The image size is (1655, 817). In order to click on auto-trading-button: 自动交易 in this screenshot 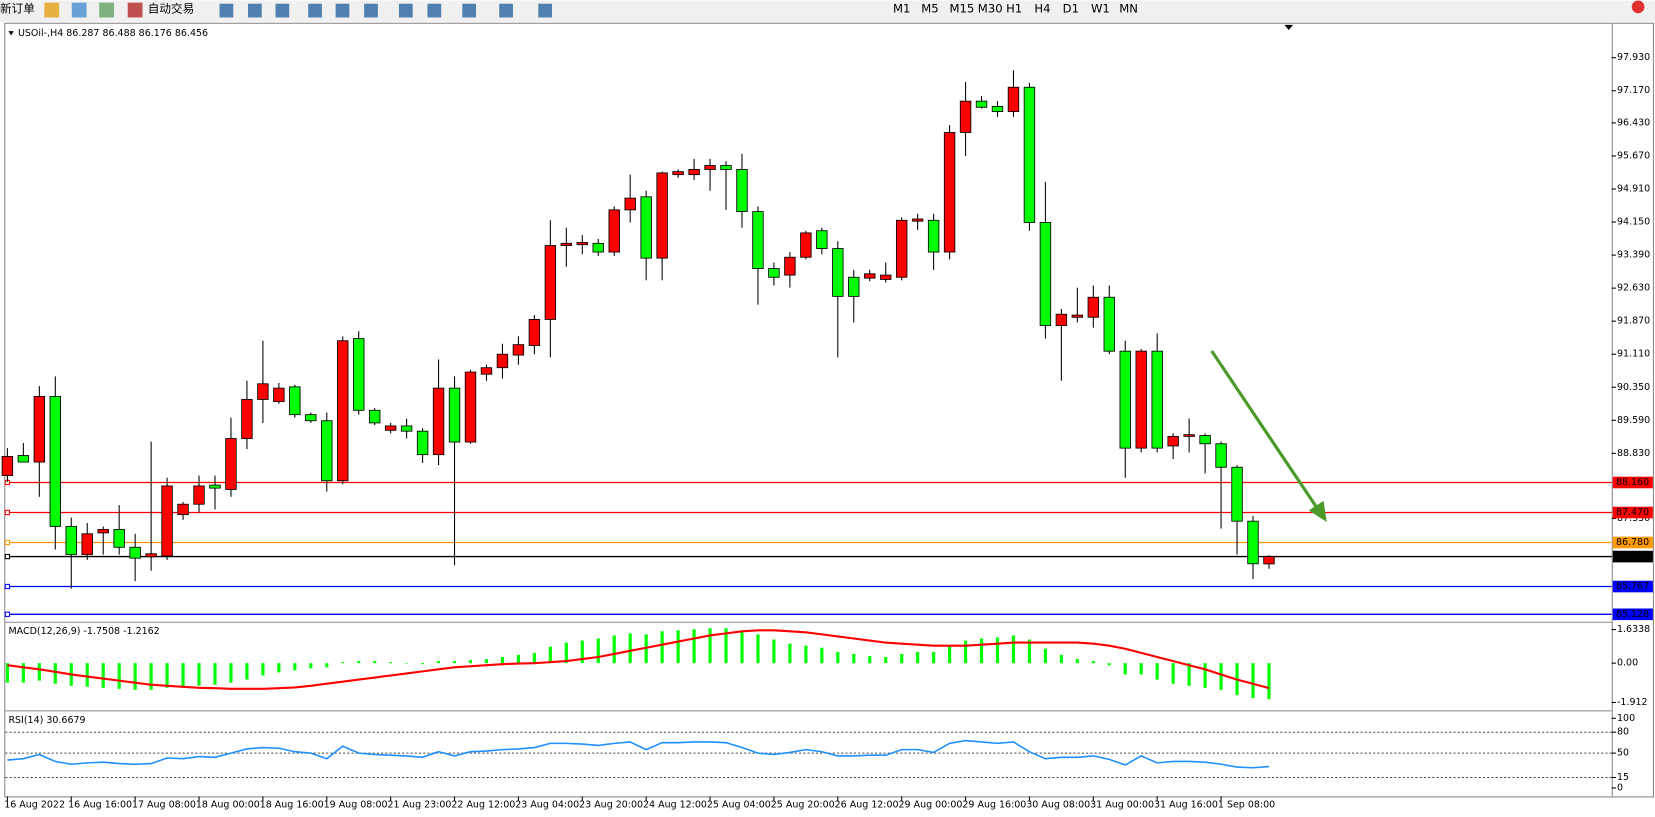, I will do `click(171, 8)`.